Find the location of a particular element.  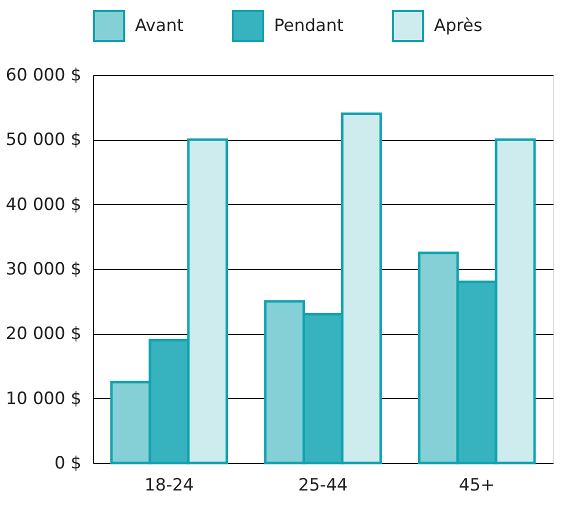

legend-label: Avant is located at coordinates (159, 26).